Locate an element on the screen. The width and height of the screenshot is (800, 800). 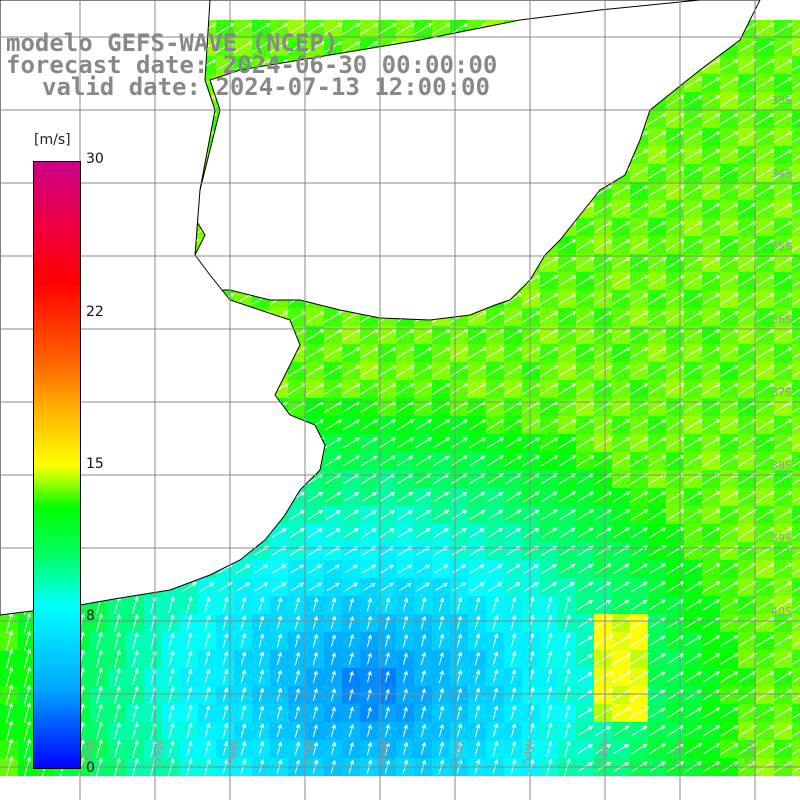
model-title: modelo GEFS-WAVE (NCEP) is located at coordinates (172, 43).